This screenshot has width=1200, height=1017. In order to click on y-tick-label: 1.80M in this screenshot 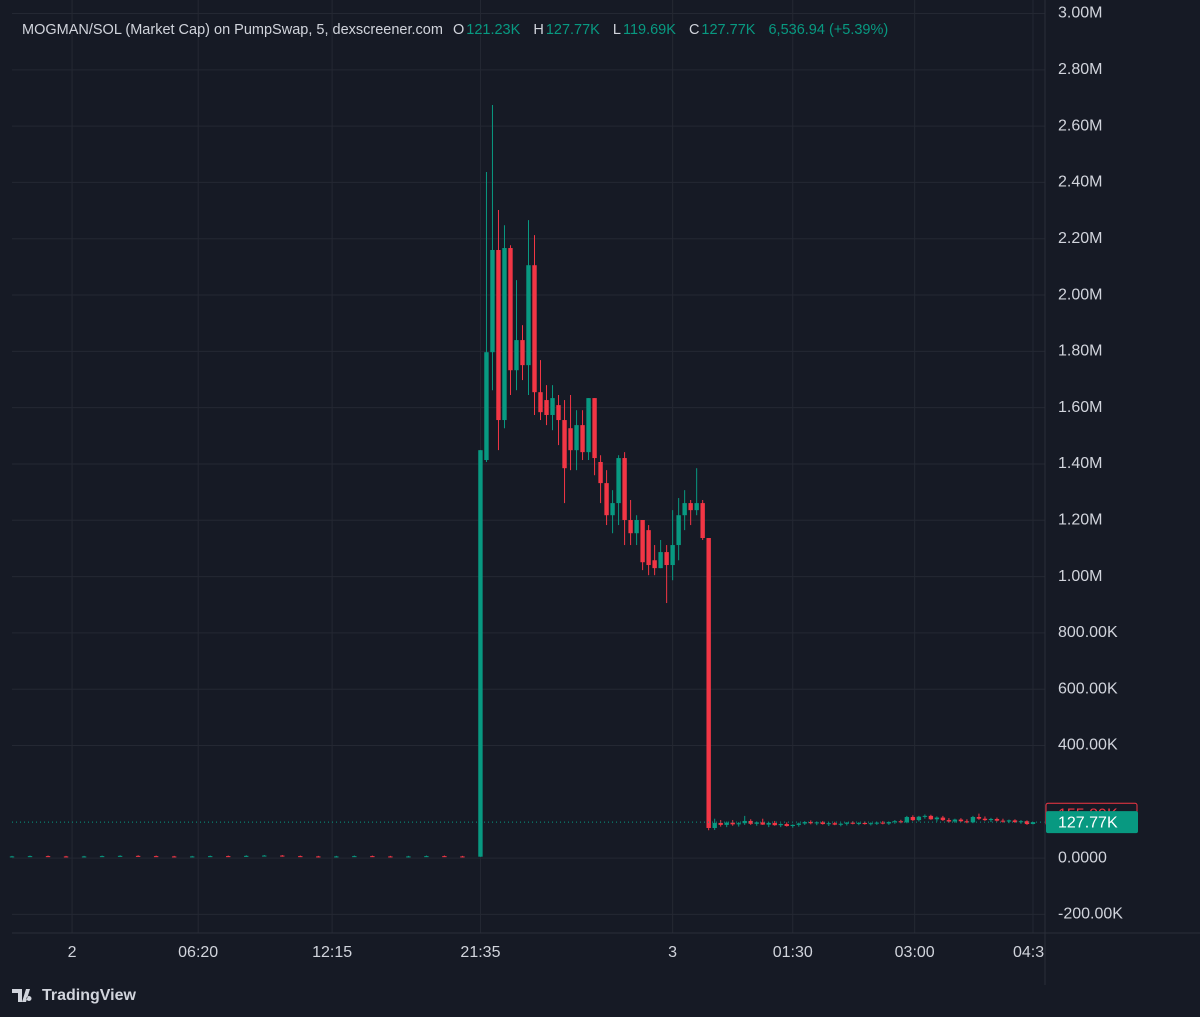, I will do `click(1080, 351)`.